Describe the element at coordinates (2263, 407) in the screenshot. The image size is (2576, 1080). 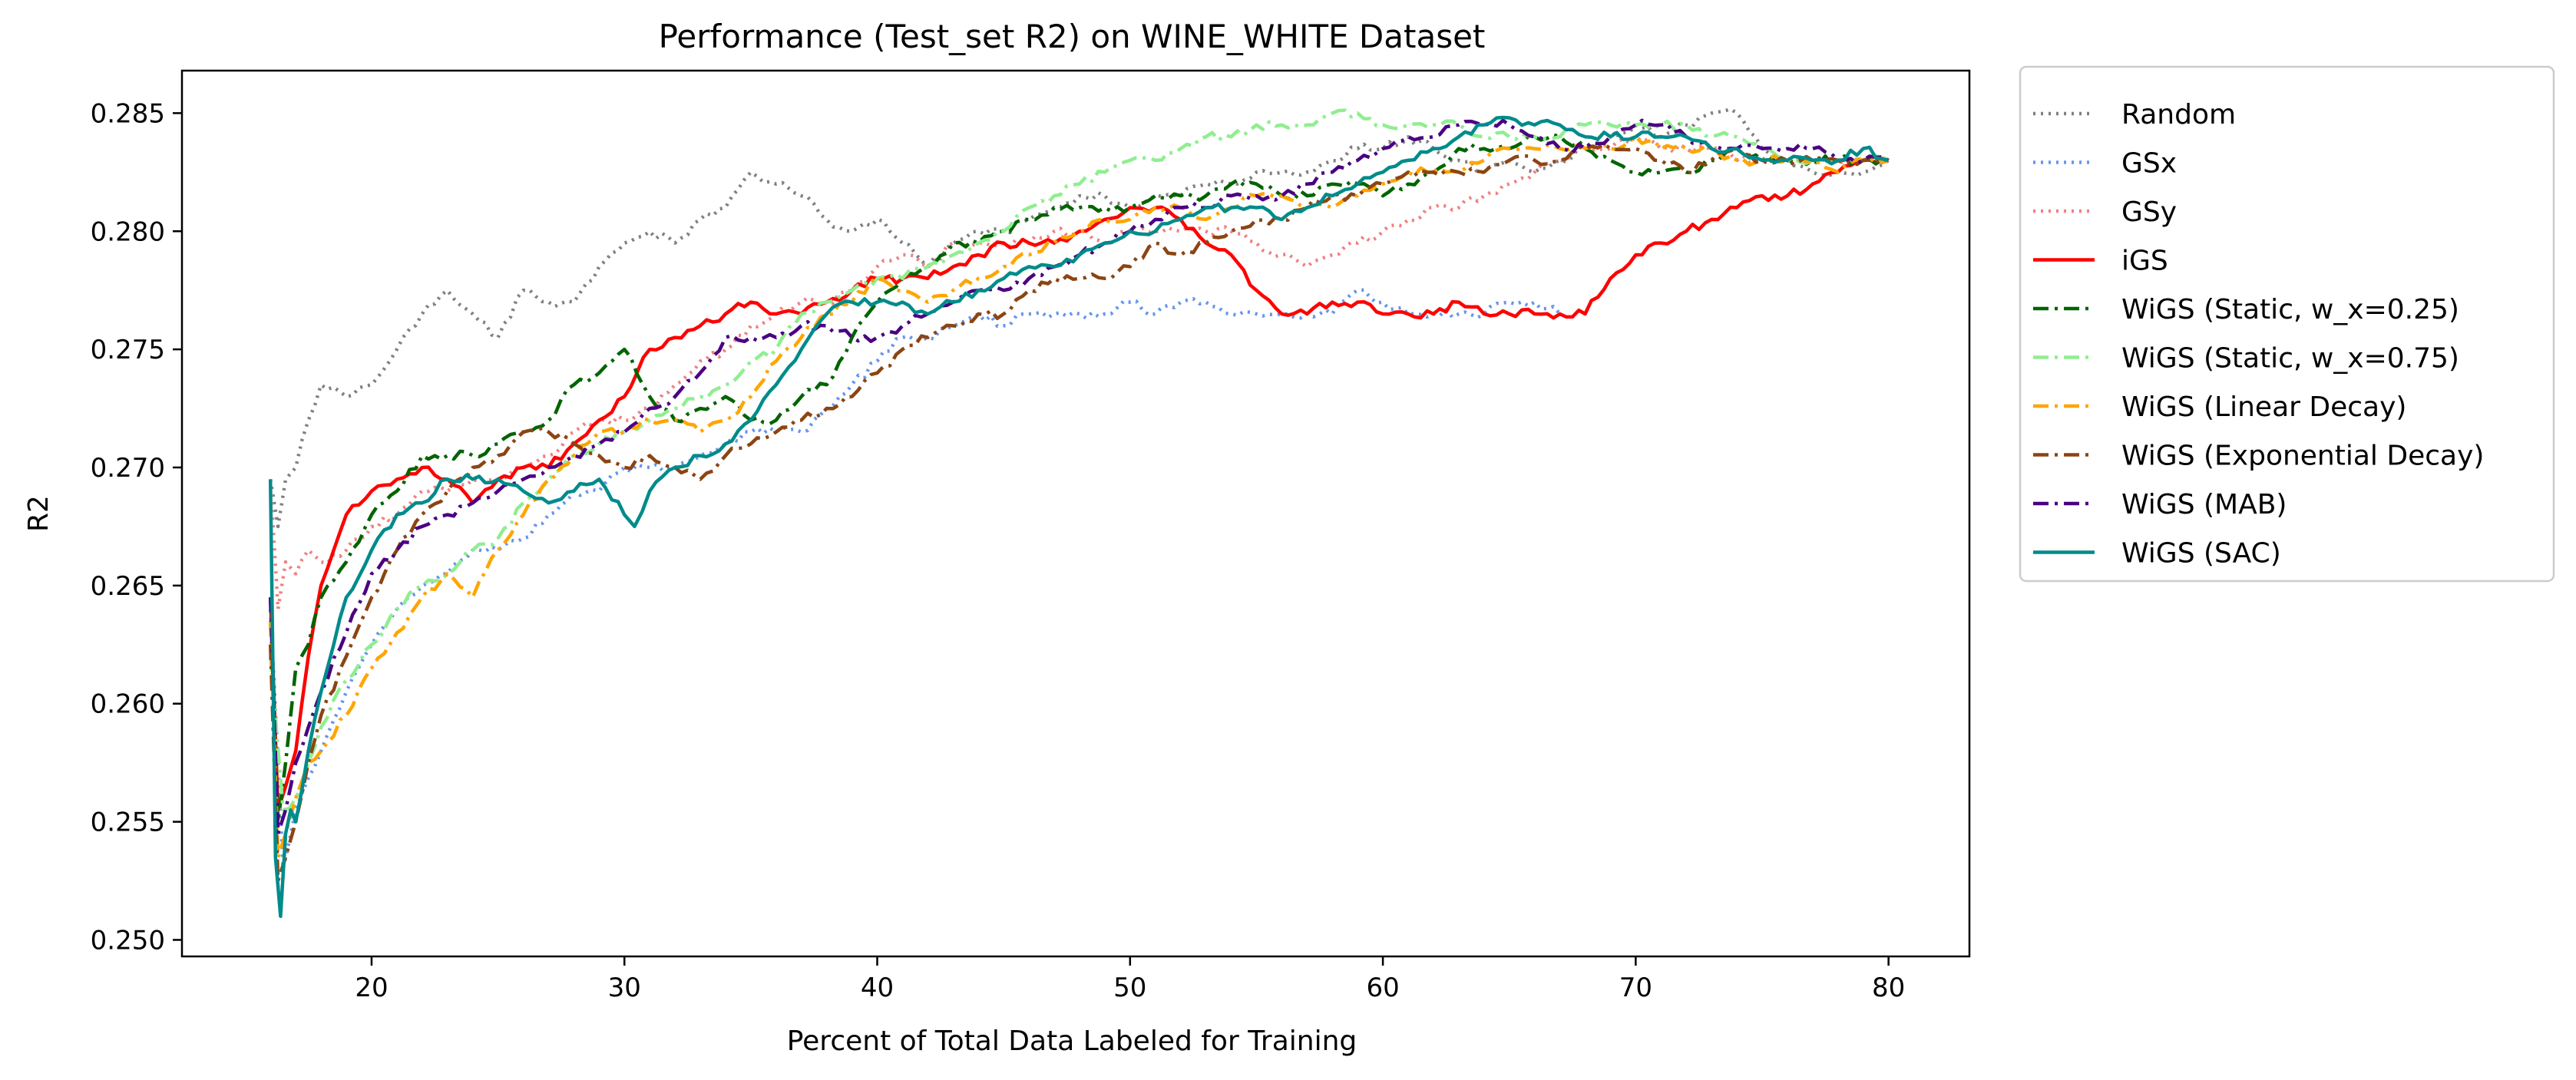
I see `legend-label: WiGS (Linear Decay)` at that location.